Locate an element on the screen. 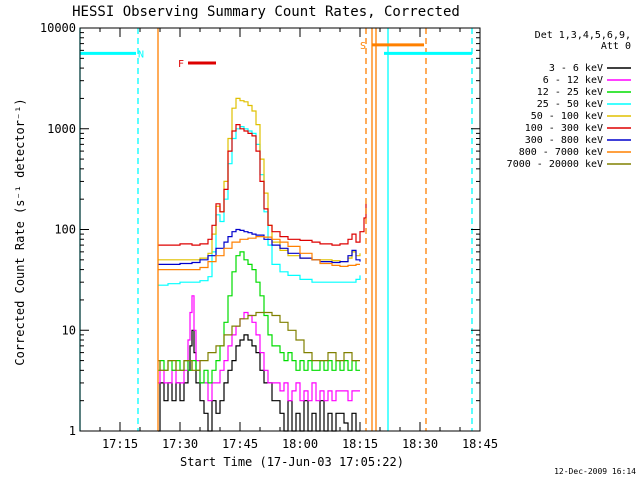 This screenshot has width=640, height=480. legend-label-2: 12 - 25 keV is located at coordinates (570, 92).